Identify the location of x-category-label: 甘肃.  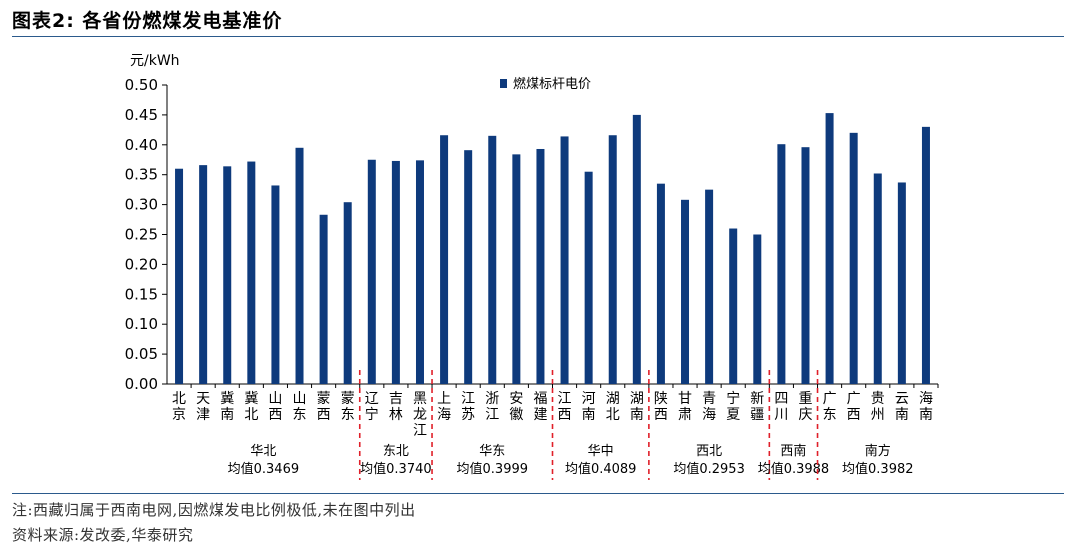
(685, 407).